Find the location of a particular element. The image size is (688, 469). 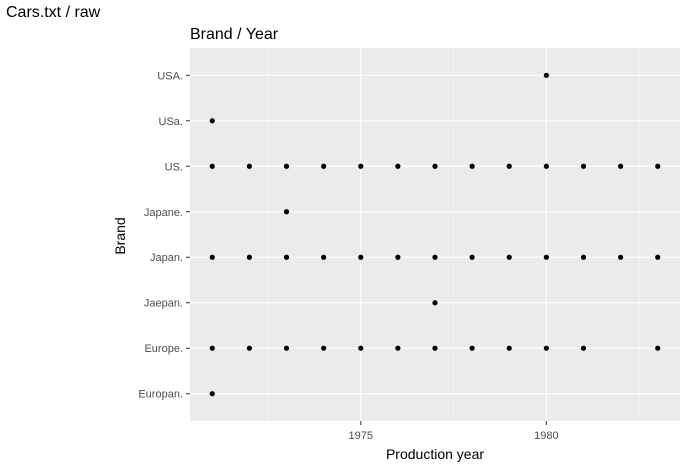

y-tick-label: Jaepan. is located at coordinates (163, 304).